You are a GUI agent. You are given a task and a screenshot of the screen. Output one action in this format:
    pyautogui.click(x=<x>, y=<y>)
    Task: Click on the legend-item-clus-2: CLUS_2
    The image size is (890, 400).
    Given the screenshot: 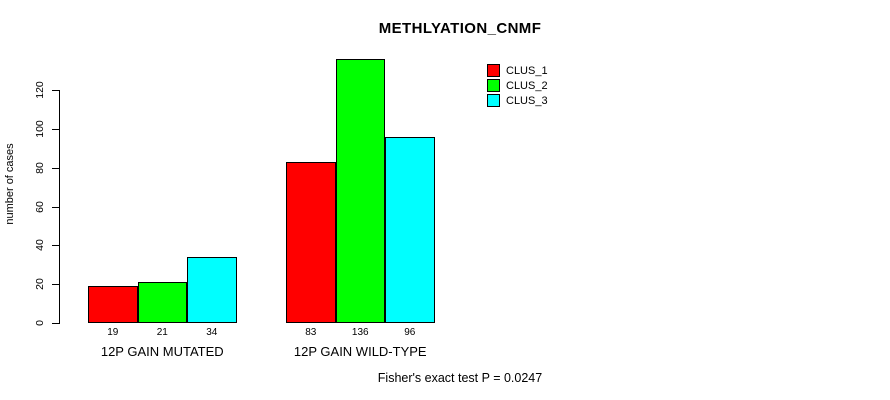 What is the action you would take?
    pyautogui.click(x=517, y=85)
    